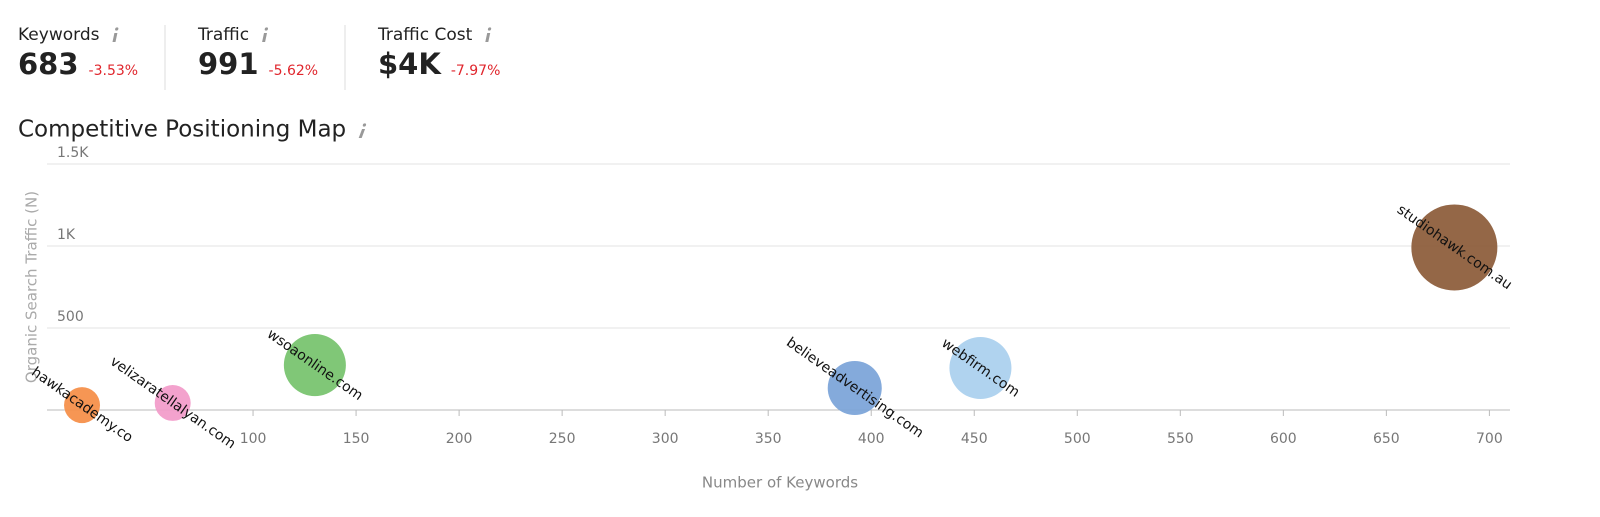 This screenshot has width=1600, height=517. What do you see at coordinates (410, 64) in the screenshot?
I see `metric-value: $4K` at bounding box center [410, 64].